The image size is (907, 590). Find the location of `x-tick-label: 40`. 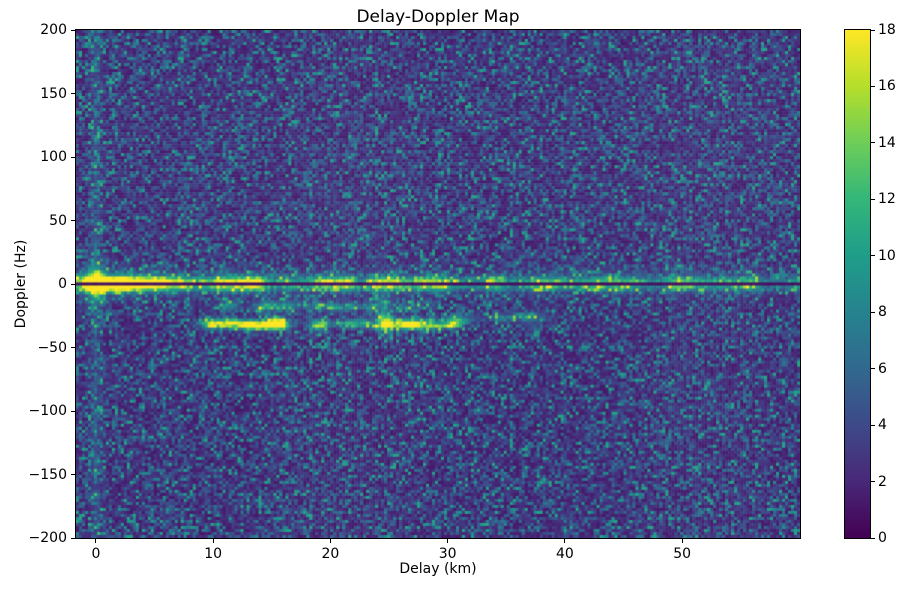

x-tick-label: 40 is located at coordinates (564, 554).